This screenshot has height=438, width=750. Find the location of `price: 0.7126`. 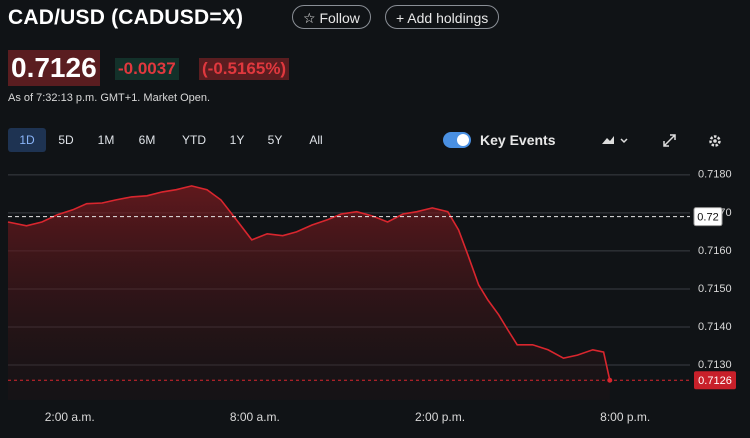

price: 0.7126 is located at coordinates (54, 68).